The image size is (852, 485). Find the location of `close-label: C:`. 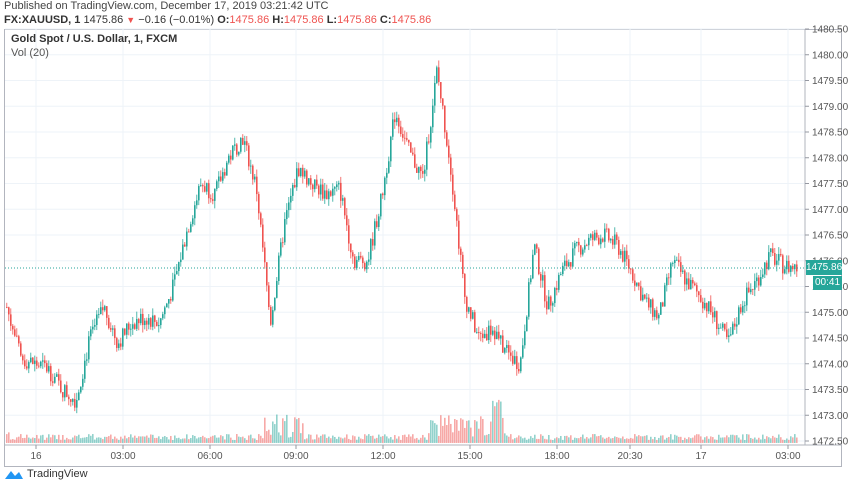

close-label: C: is located at coordinates (385, 20).